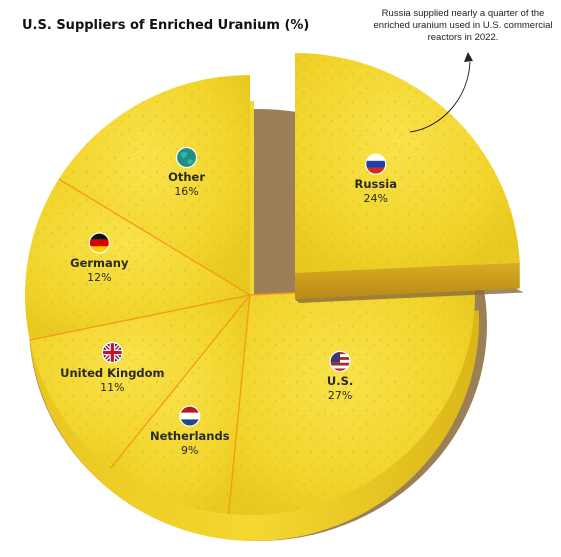 Image resolution: width=561 pixels, height=557 pixels. I want to click on slice-value: 16%, so click(186, 192).